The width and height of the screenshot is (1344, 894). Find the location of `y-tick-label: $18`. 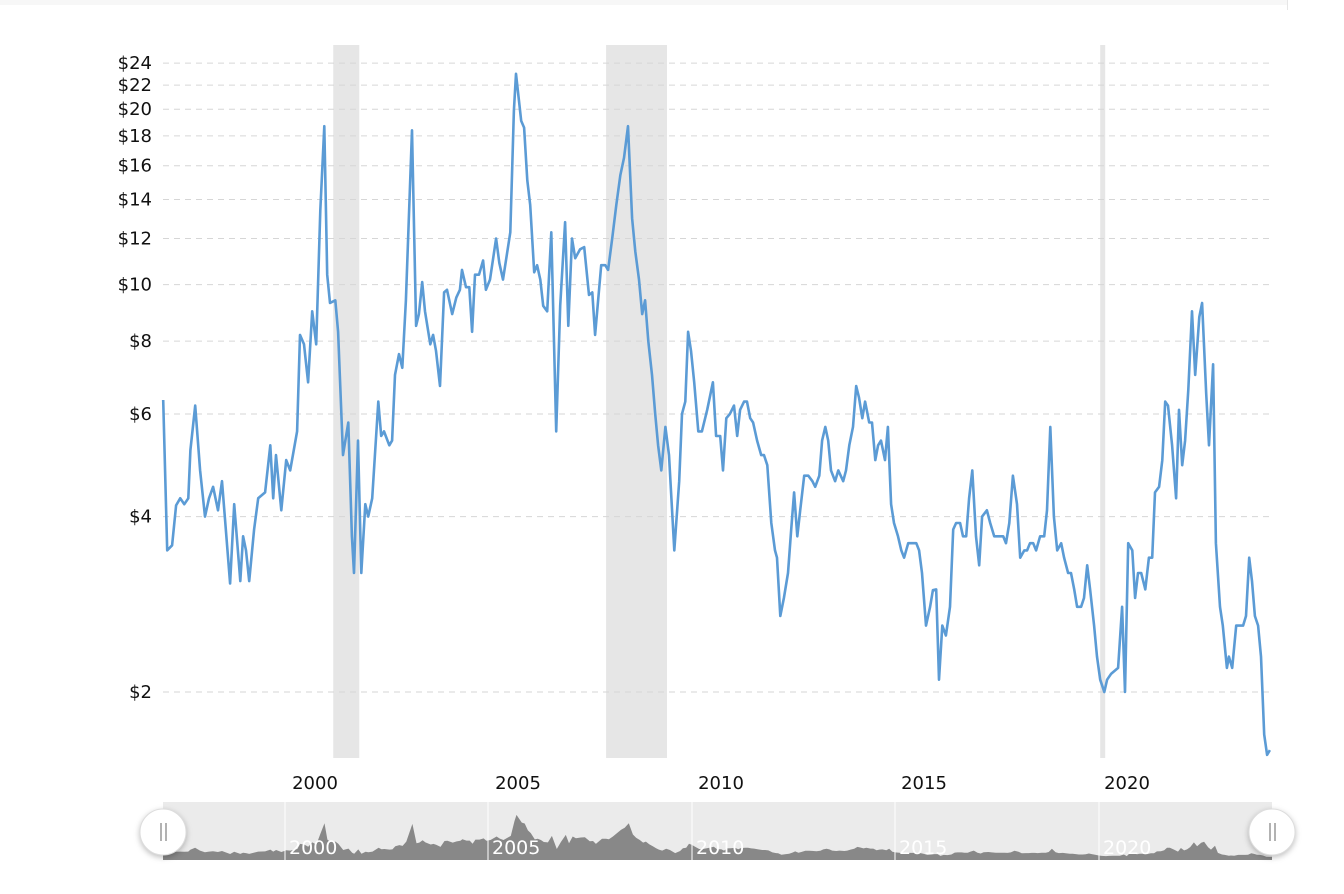

y-tick-label: $18 is located at coordinates (135, 136).